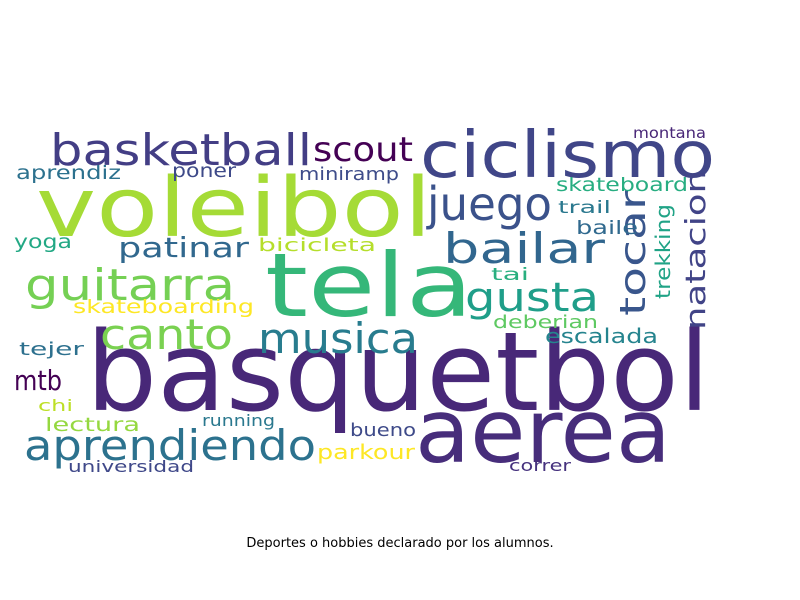  What do you see at coordinates (163, 307) in the screenshot?
I see `word-skateboarding: skateboarding` at bounding box center [163, 307].